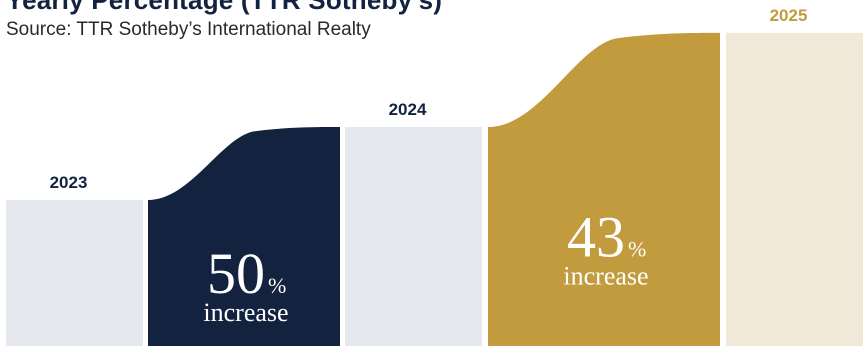 This screenshot has height=346, width=863. Describe the element at coordinates (408, 109) in the screenshot. I see `year-label-2024: 2024` at that location.